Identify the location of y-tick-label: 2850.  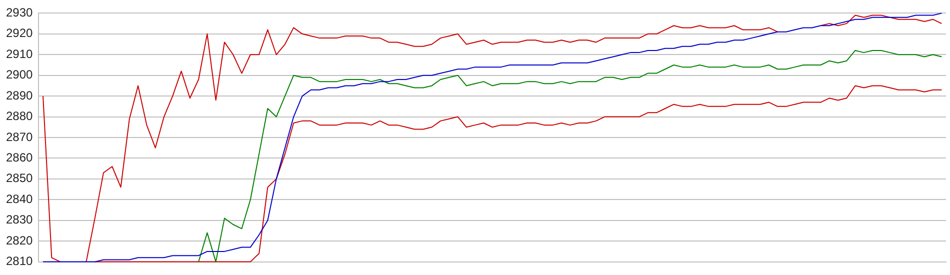
(20, 178).